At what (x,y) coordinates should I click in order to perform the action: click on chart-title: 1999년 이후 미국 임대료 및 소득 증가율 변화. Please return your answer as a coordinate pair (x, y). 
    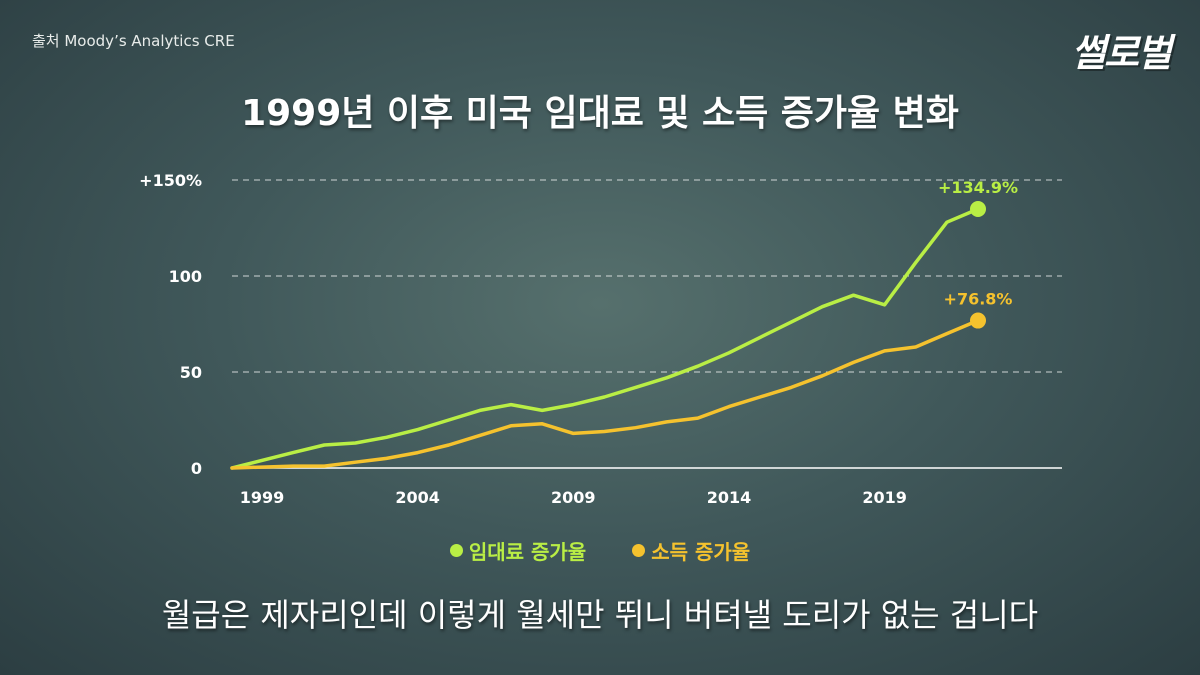
    Looking at the image, I should click on (600, 113).